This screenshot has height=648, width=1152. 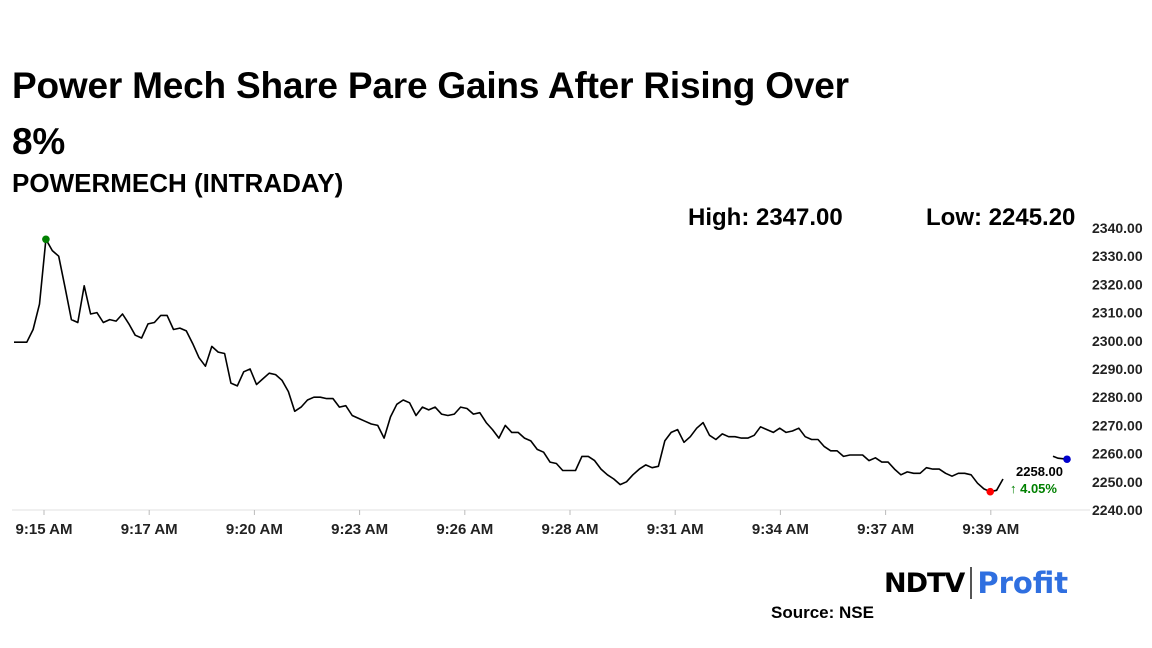 What do you see at coordinates (924, 583) in the screenshot?
I see `logo-ndtv: NDTV` at bounding box center [924, 583].